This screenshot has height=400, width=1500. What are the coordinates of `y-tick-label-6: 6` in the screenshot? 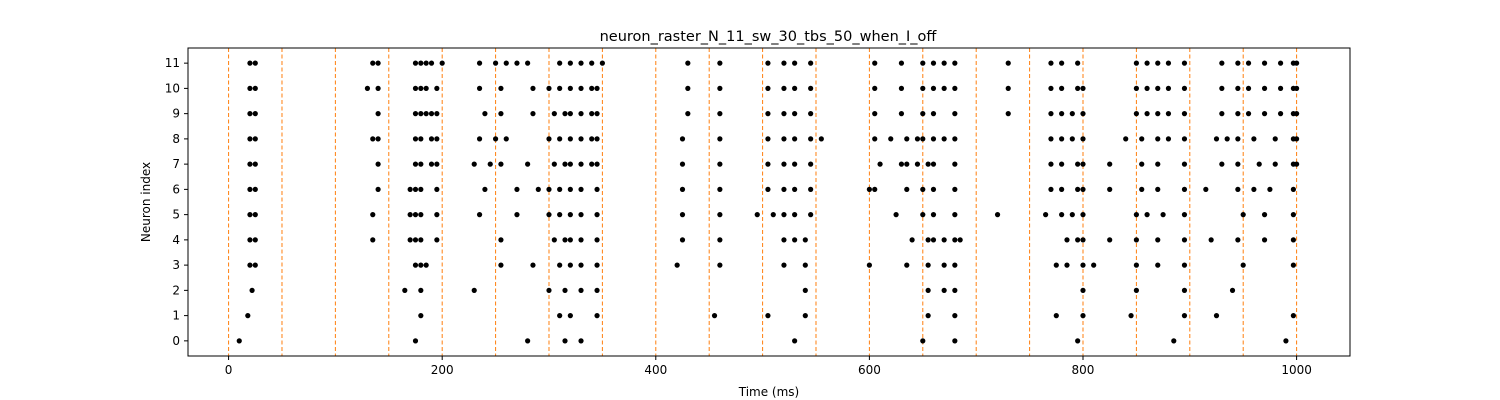 It's located at (176, 189).